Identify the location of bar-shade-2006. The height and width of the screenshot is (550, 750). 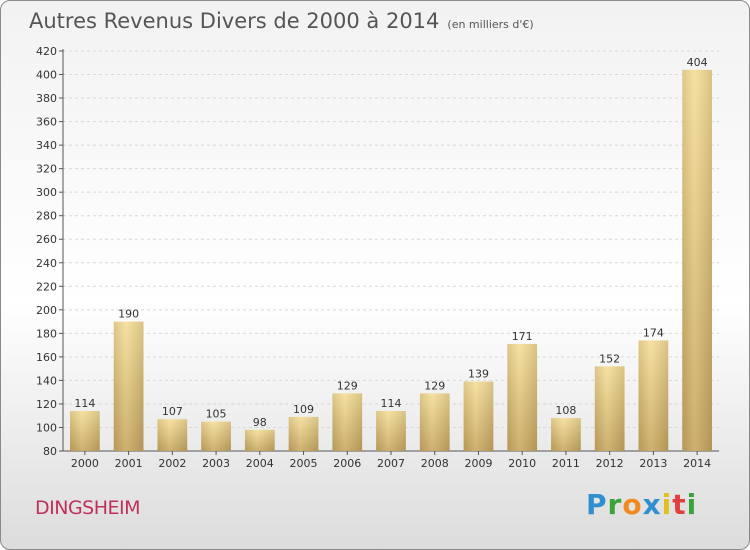
(347, 422).